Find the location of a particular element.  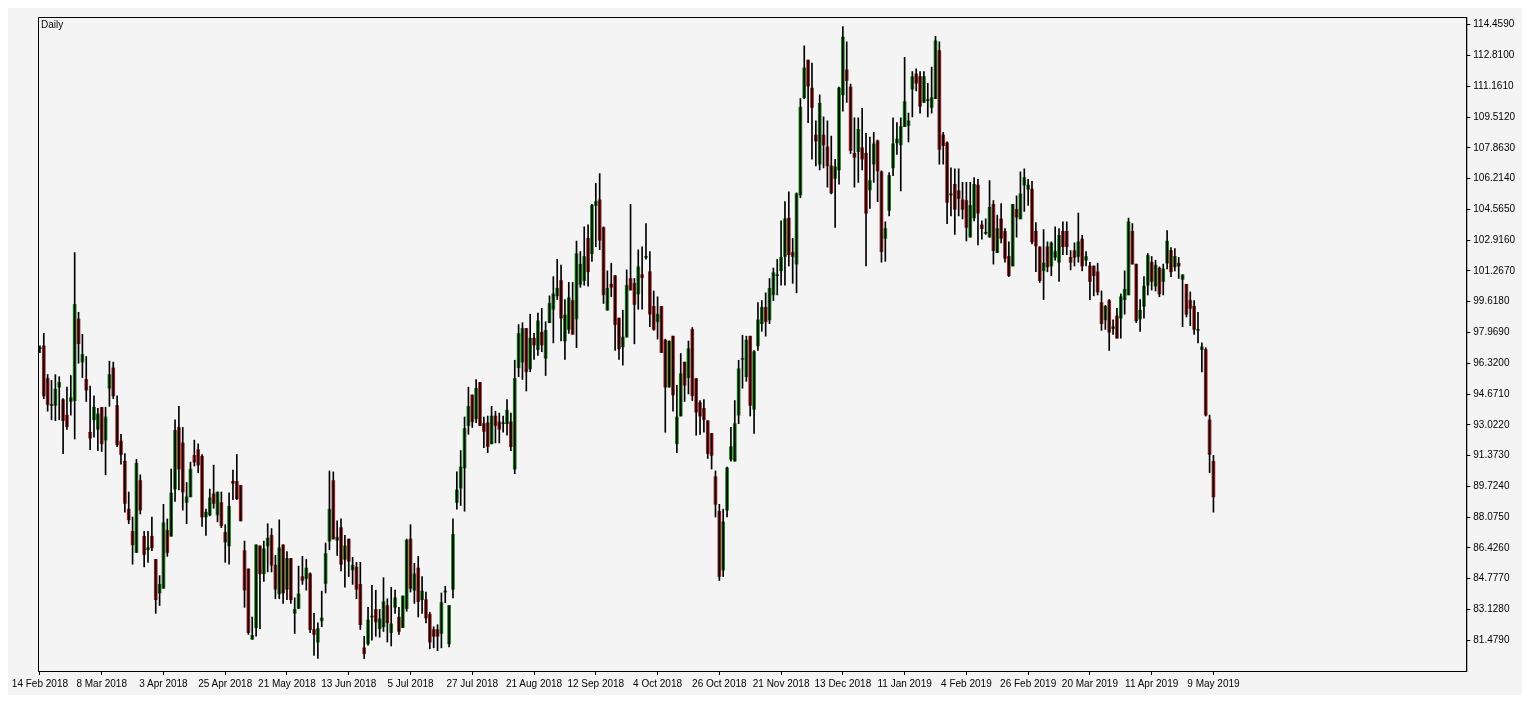

x-tick-label: 21 Nov 2018 is located at coordinates (781, 683).